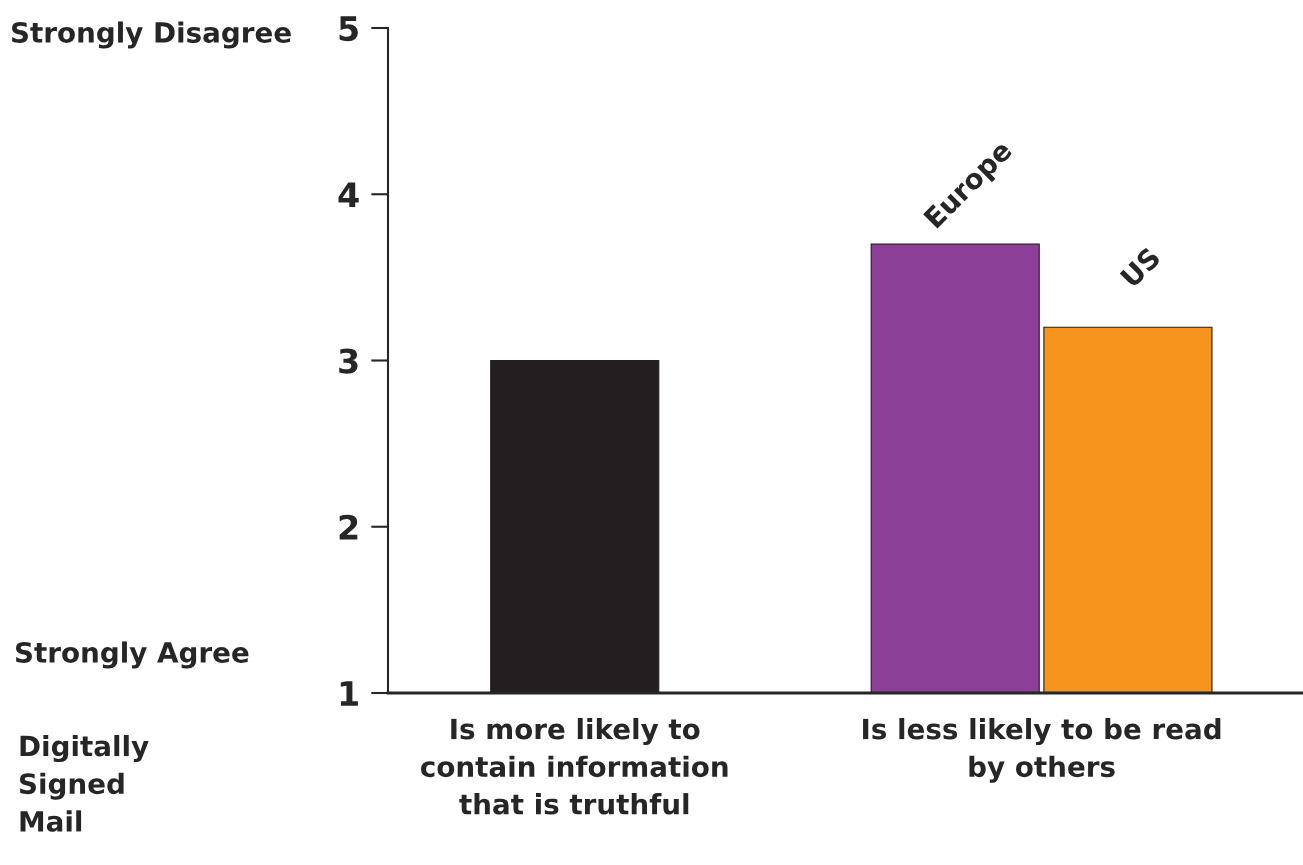 Image resolution: width=1303 pixels, height=865 pixels. What do you see at coordinates (84, 783) in the screenshot?
I see `text: Digitally Signed Mail` at bounding box center [84, 783].